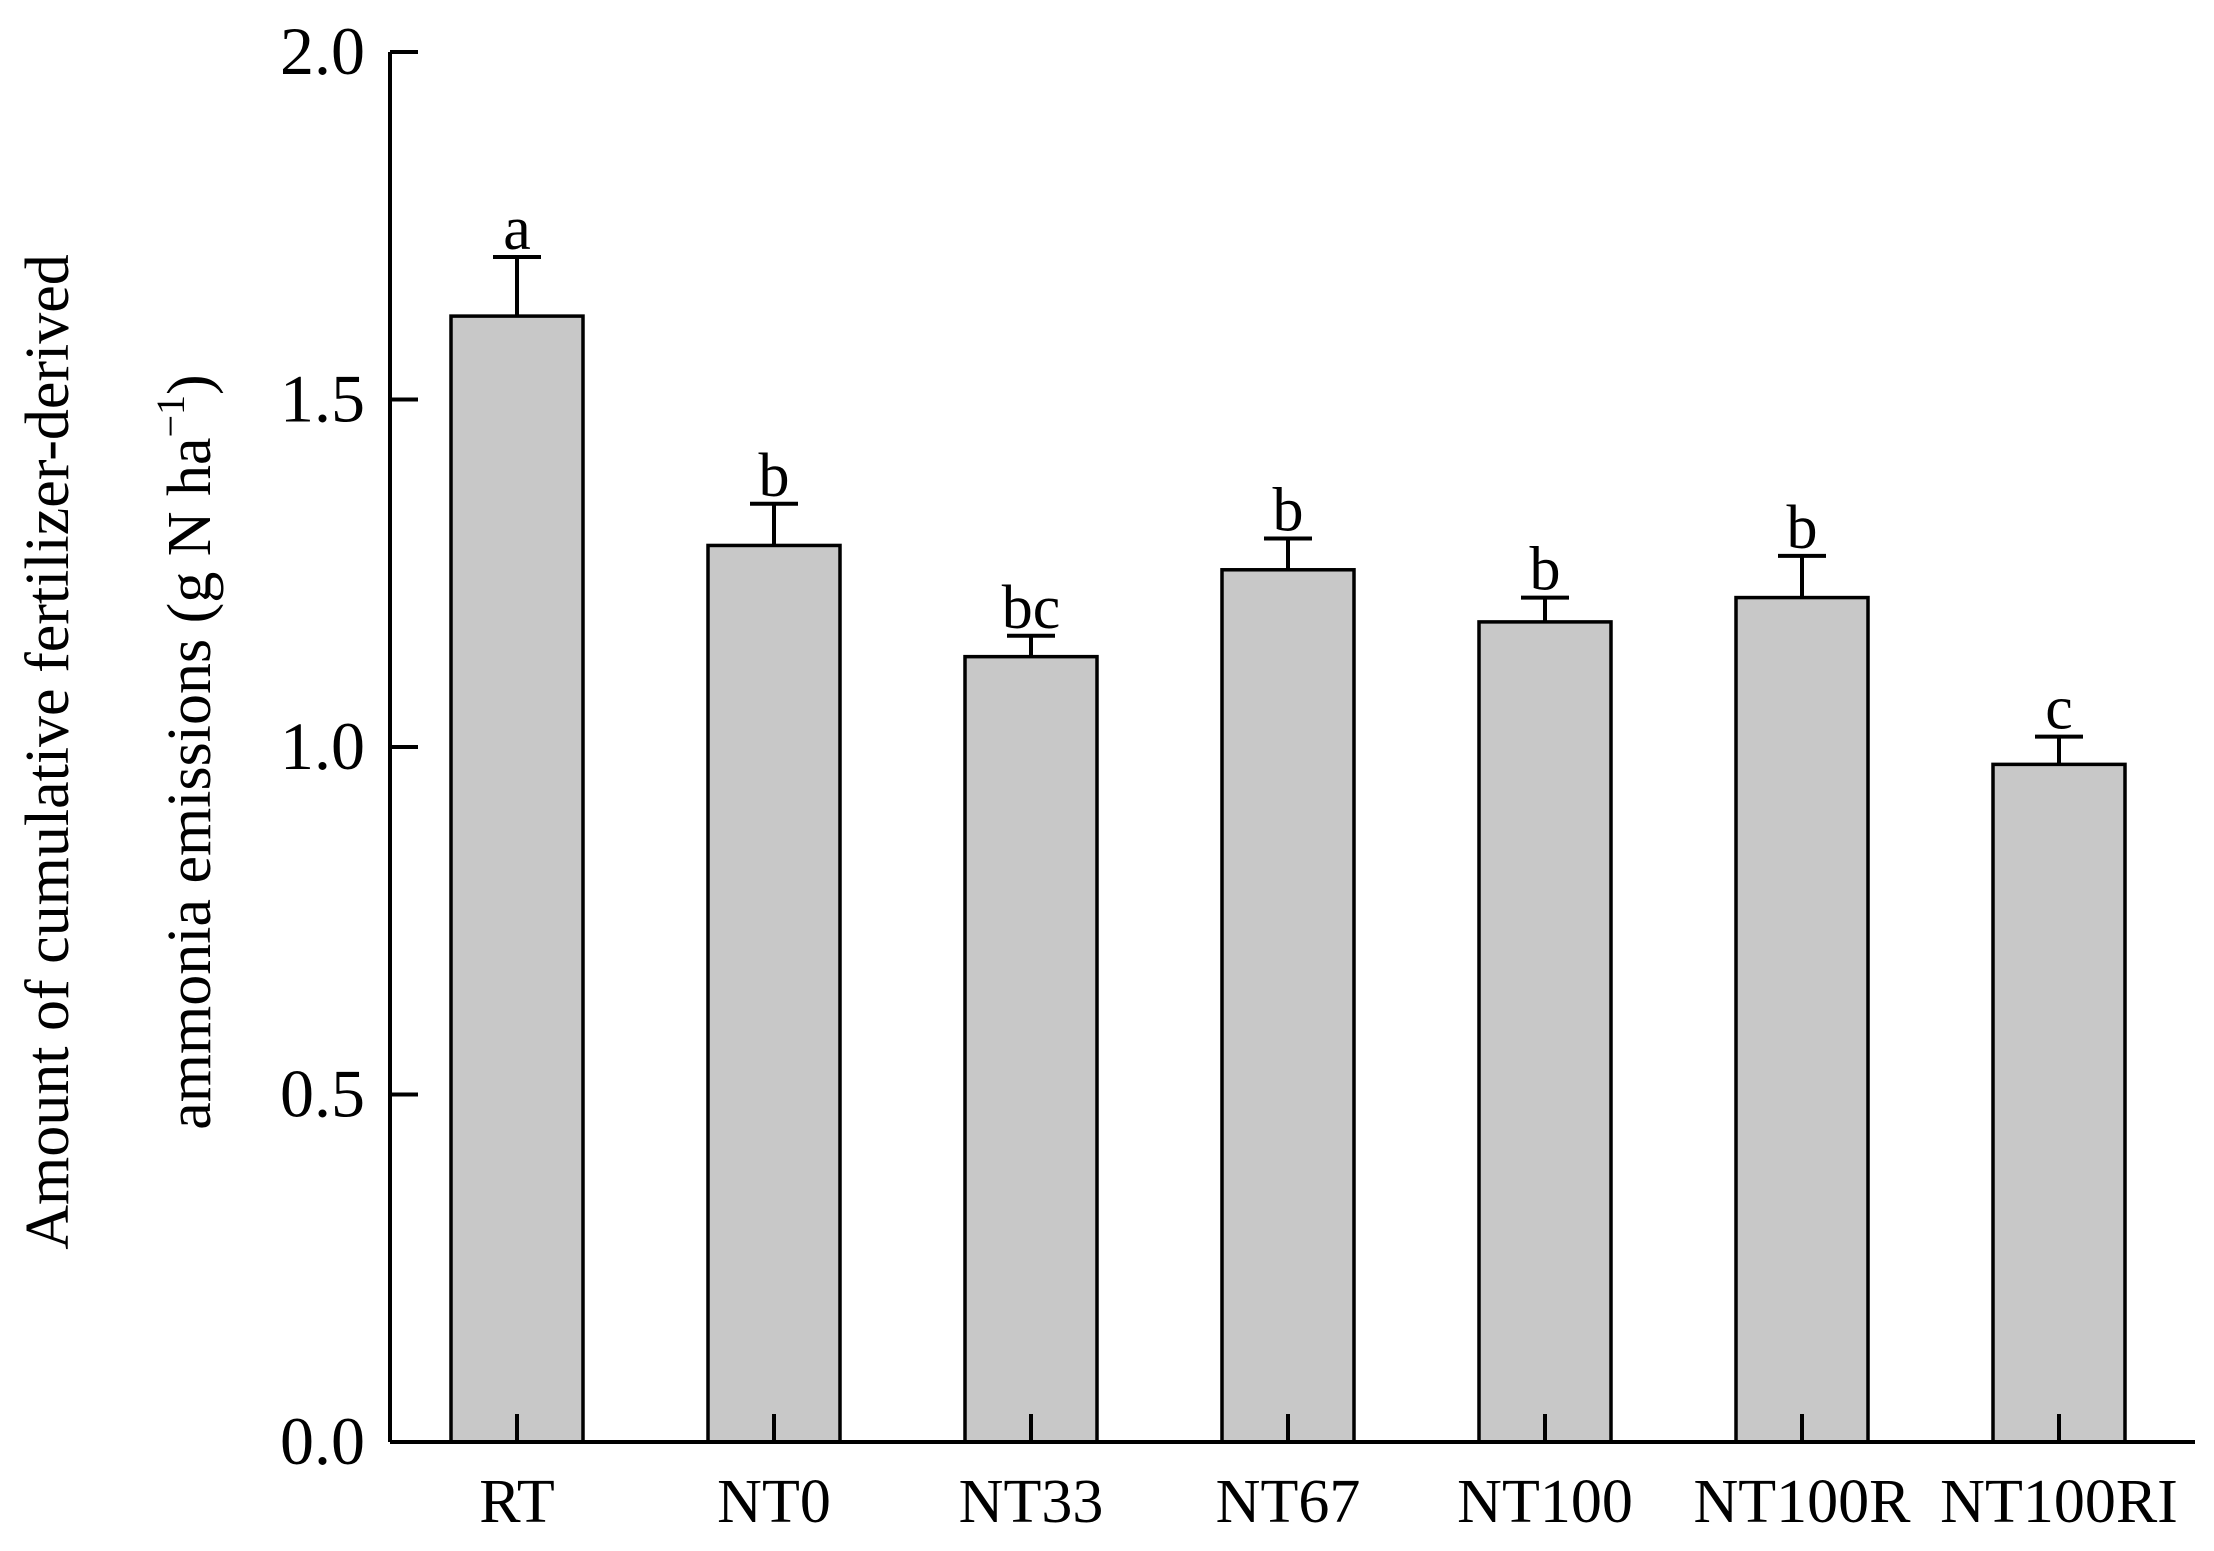 The height and width of the screenshot is (1551, 2214). I want to click on x-tick-label: NT67, so click(1288, 1502).